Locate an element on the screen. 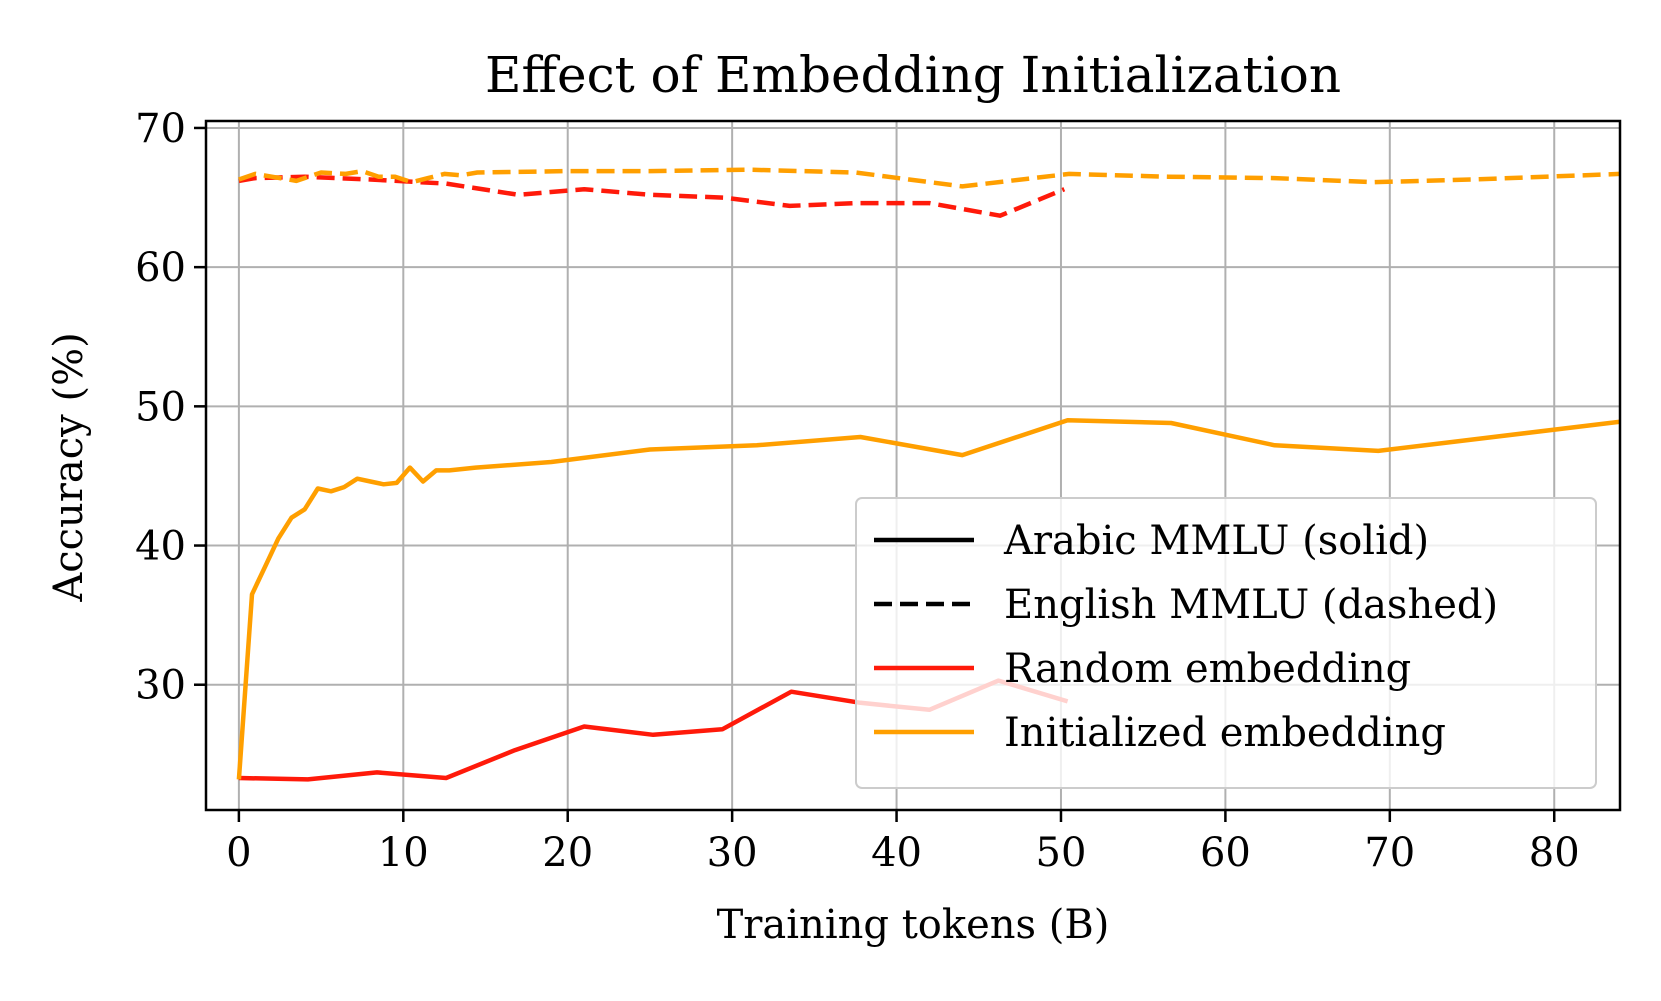  y-tick-label: 60 is located at coordinates (160, 268).